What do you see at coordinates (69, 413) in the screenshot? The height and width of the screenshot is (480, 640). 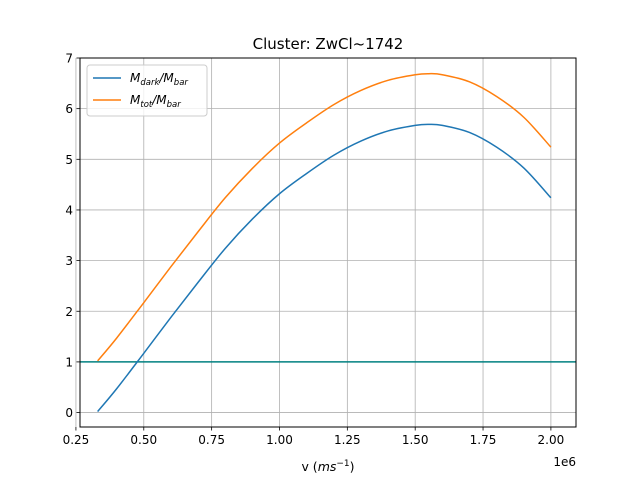 I see `y-tick-label: 0` at bounding box center [69, 413].